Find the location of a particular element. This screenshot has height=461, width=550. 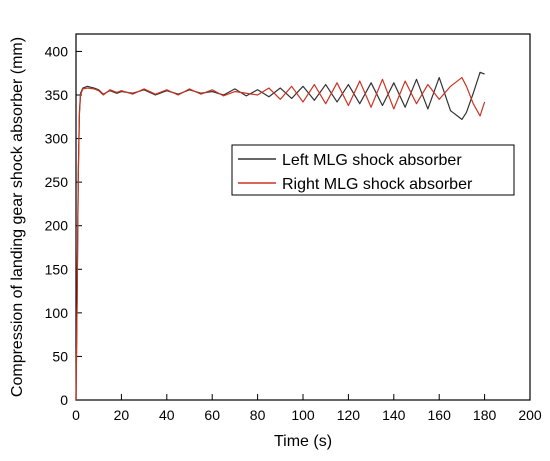

x-axis-label: Time (s) is located at coordinates (303, 441).